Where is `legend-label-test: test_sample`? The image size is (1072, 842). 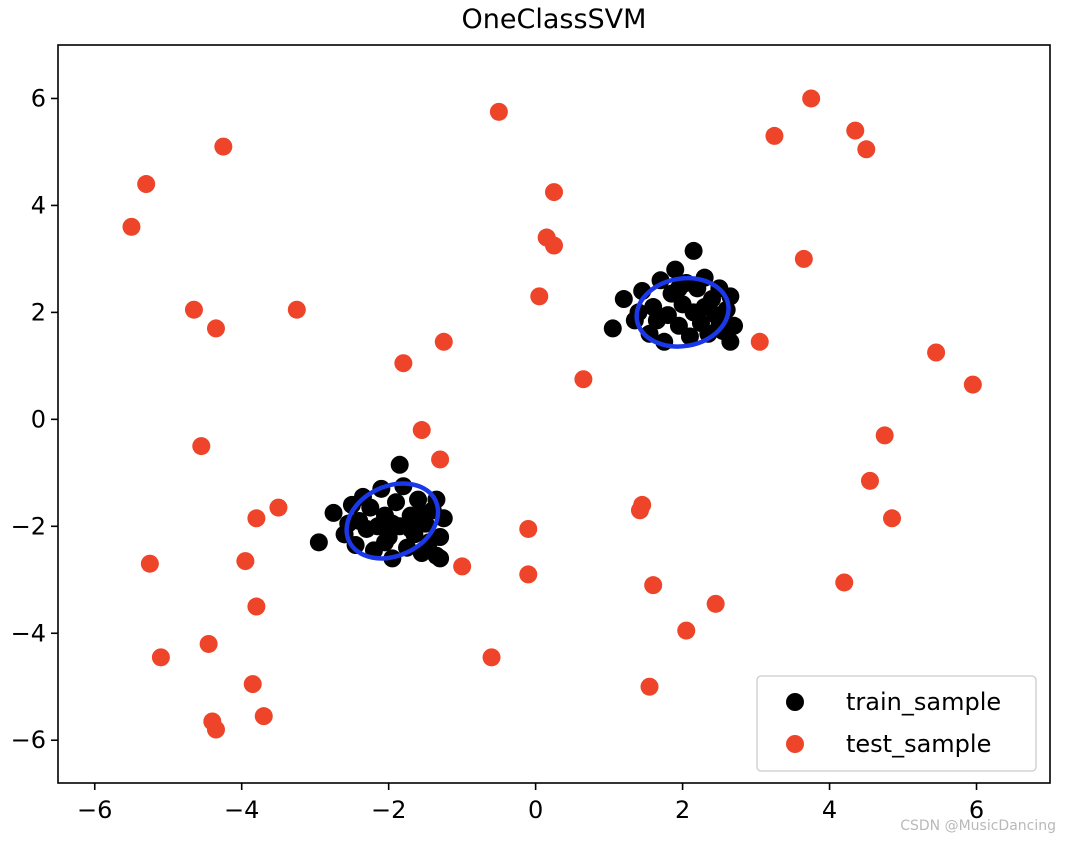 legend-label-test: test_sample is located at coordinates (918, 744).